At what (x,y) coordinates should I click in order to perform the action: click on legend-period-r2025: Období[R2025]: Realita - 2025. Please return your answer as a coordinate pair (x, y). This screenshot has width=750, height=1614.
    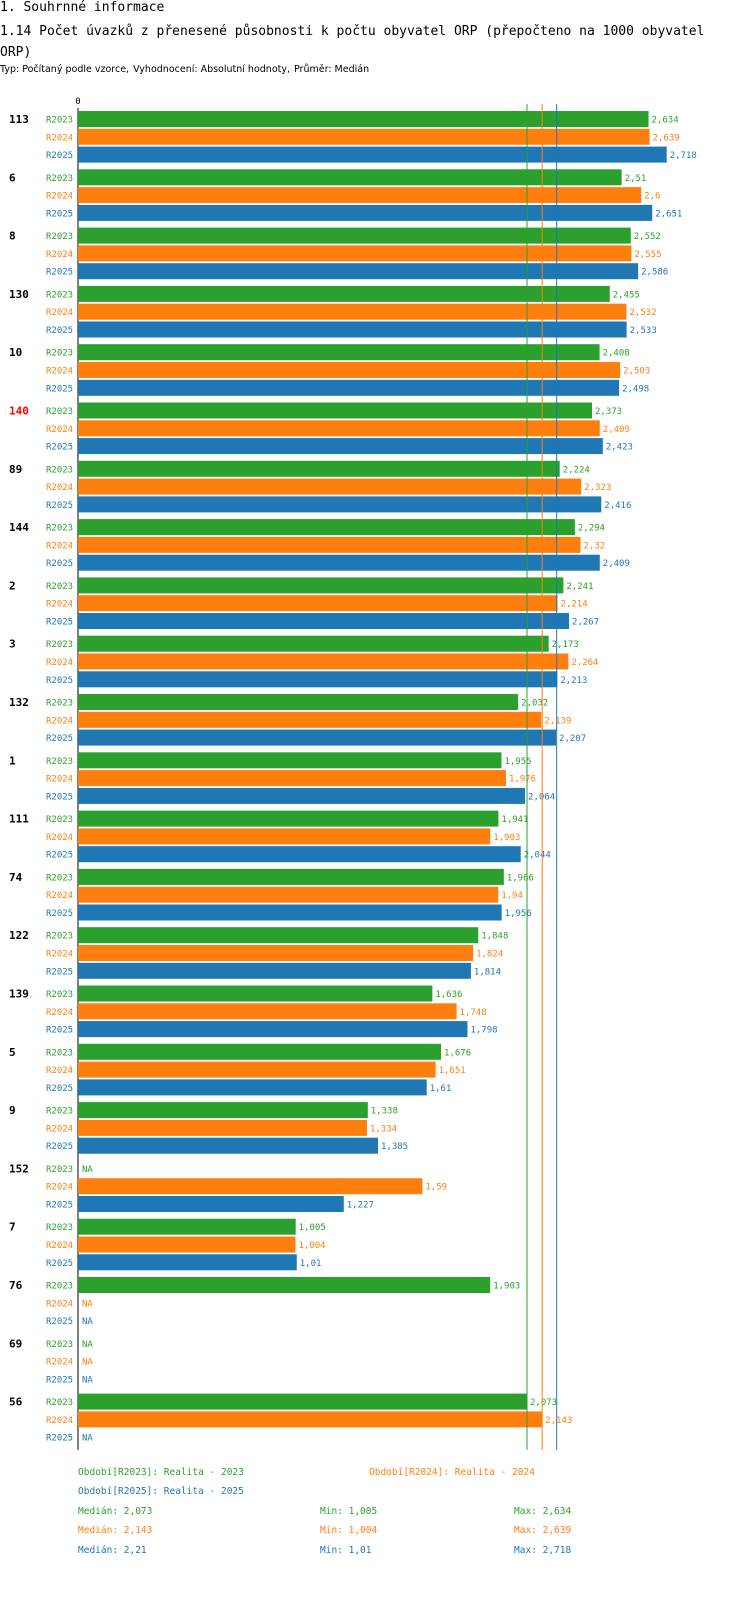
    Looking at the image, I should click on (161, 1491).